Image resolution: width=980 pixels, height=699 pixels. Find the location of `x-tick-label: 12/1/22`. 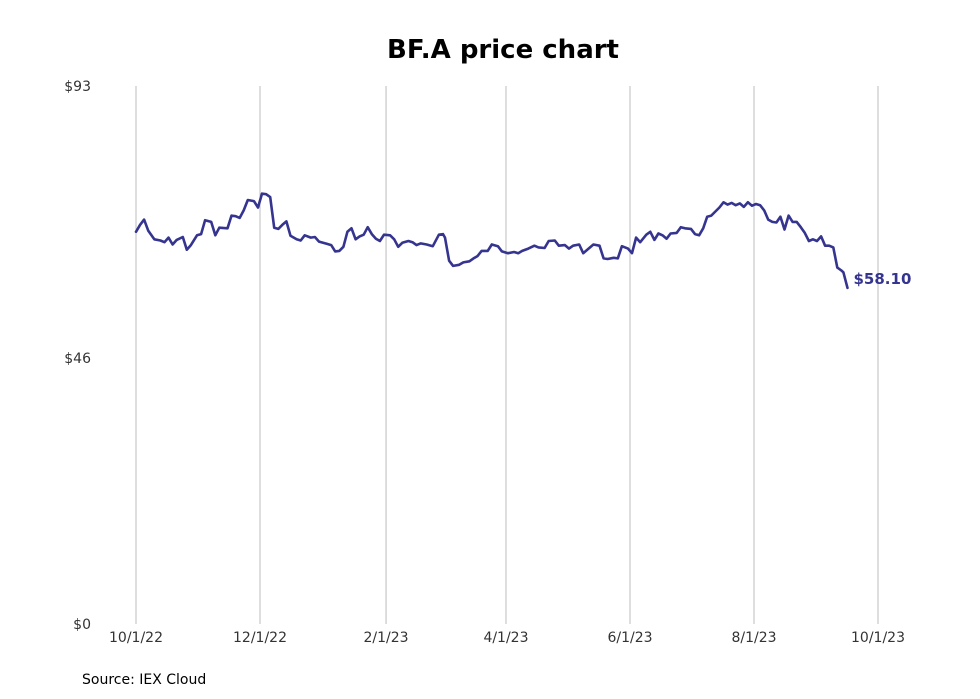

x-tick-label: 12/1/22 is located at coordinates (260, 638).